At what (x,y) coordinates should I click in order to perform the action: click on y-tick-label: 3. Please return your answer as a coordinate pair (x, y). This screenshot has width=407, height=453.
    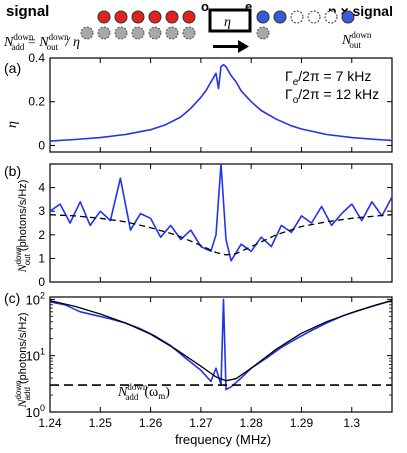
    Looking at the image, I should click on (41, 211).